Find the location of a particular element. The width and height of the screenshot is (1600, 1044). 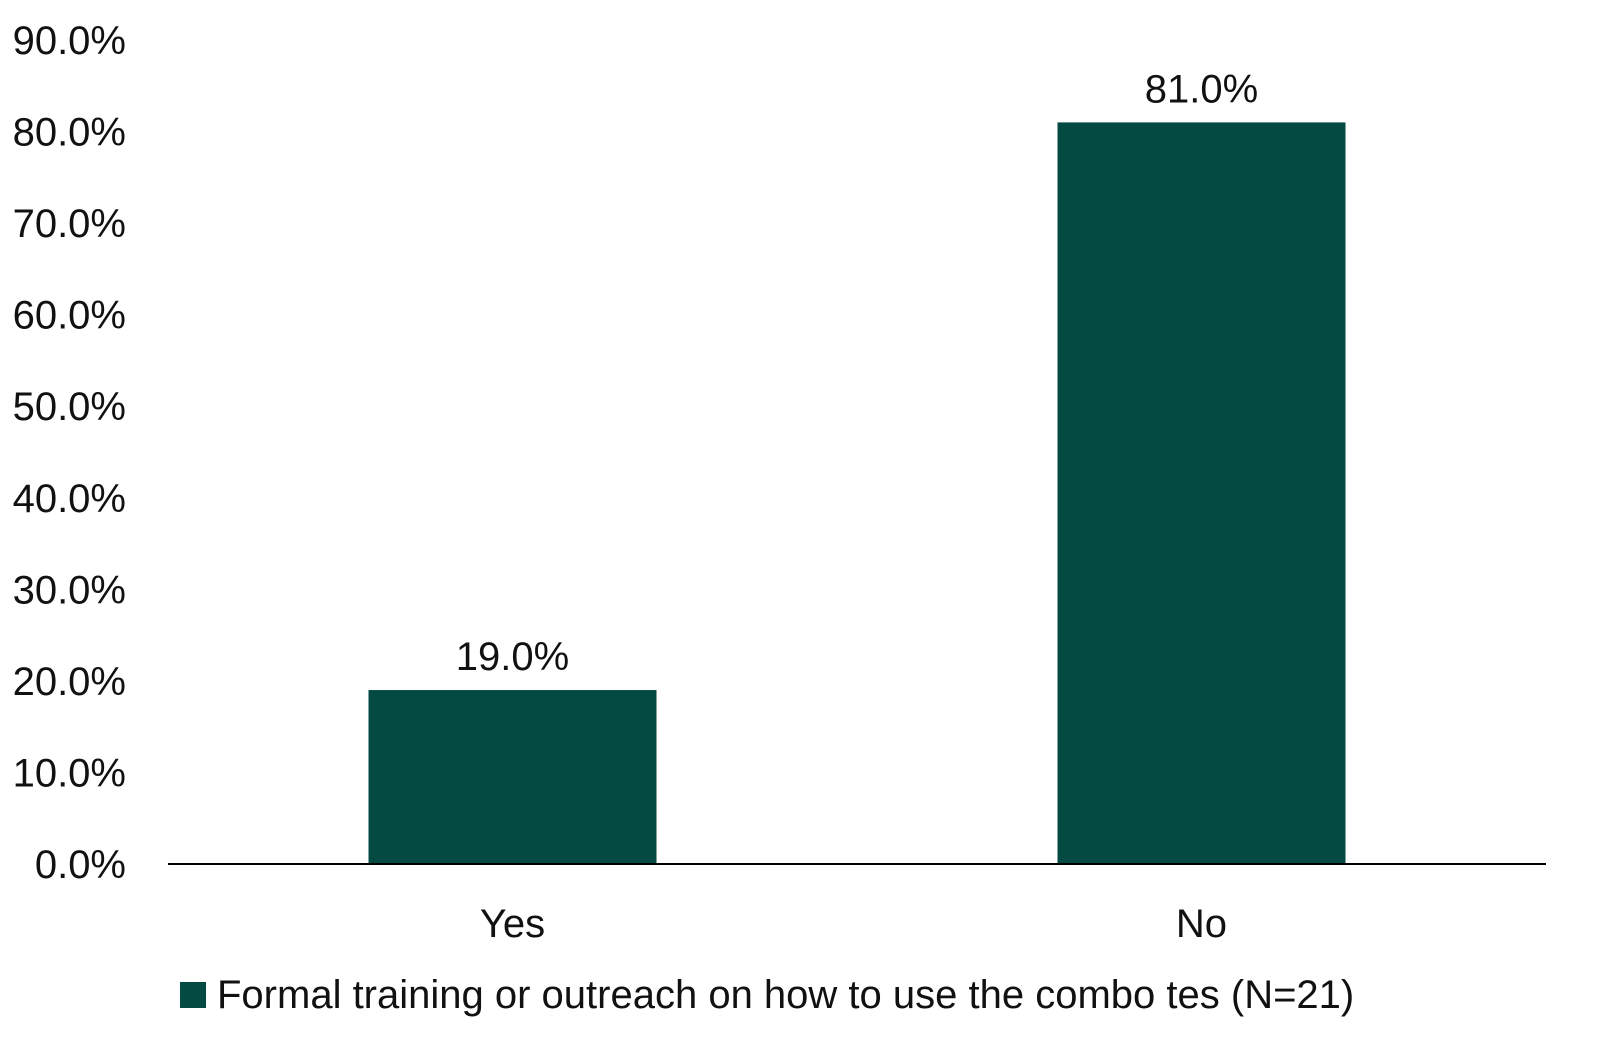

category-label-no: No is located at coordinates (1201, 924).